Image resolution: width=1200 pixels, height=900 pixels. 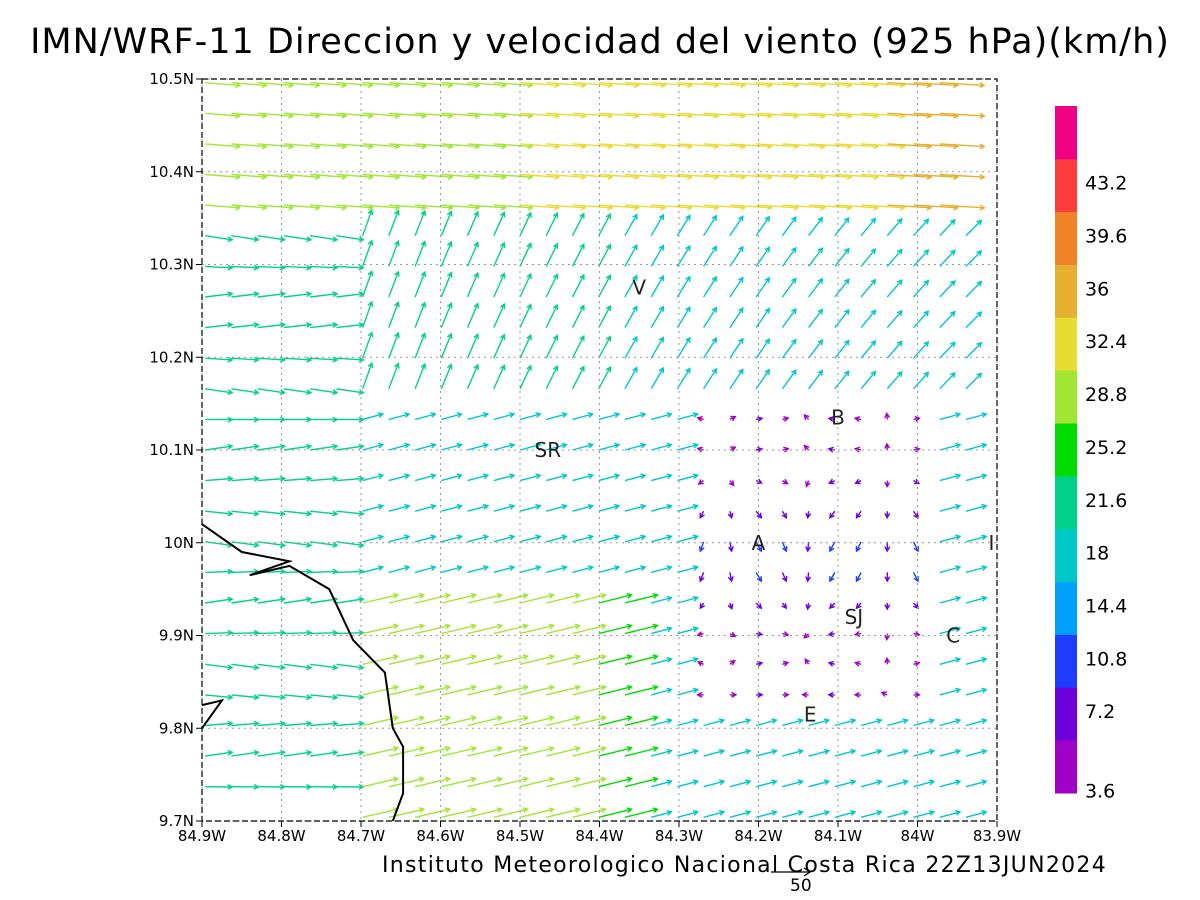 What do you see at coordinates (599, 836) in the screenshot?
I see `x-tick-label: 84.4W` at bounding box center [599, 836].